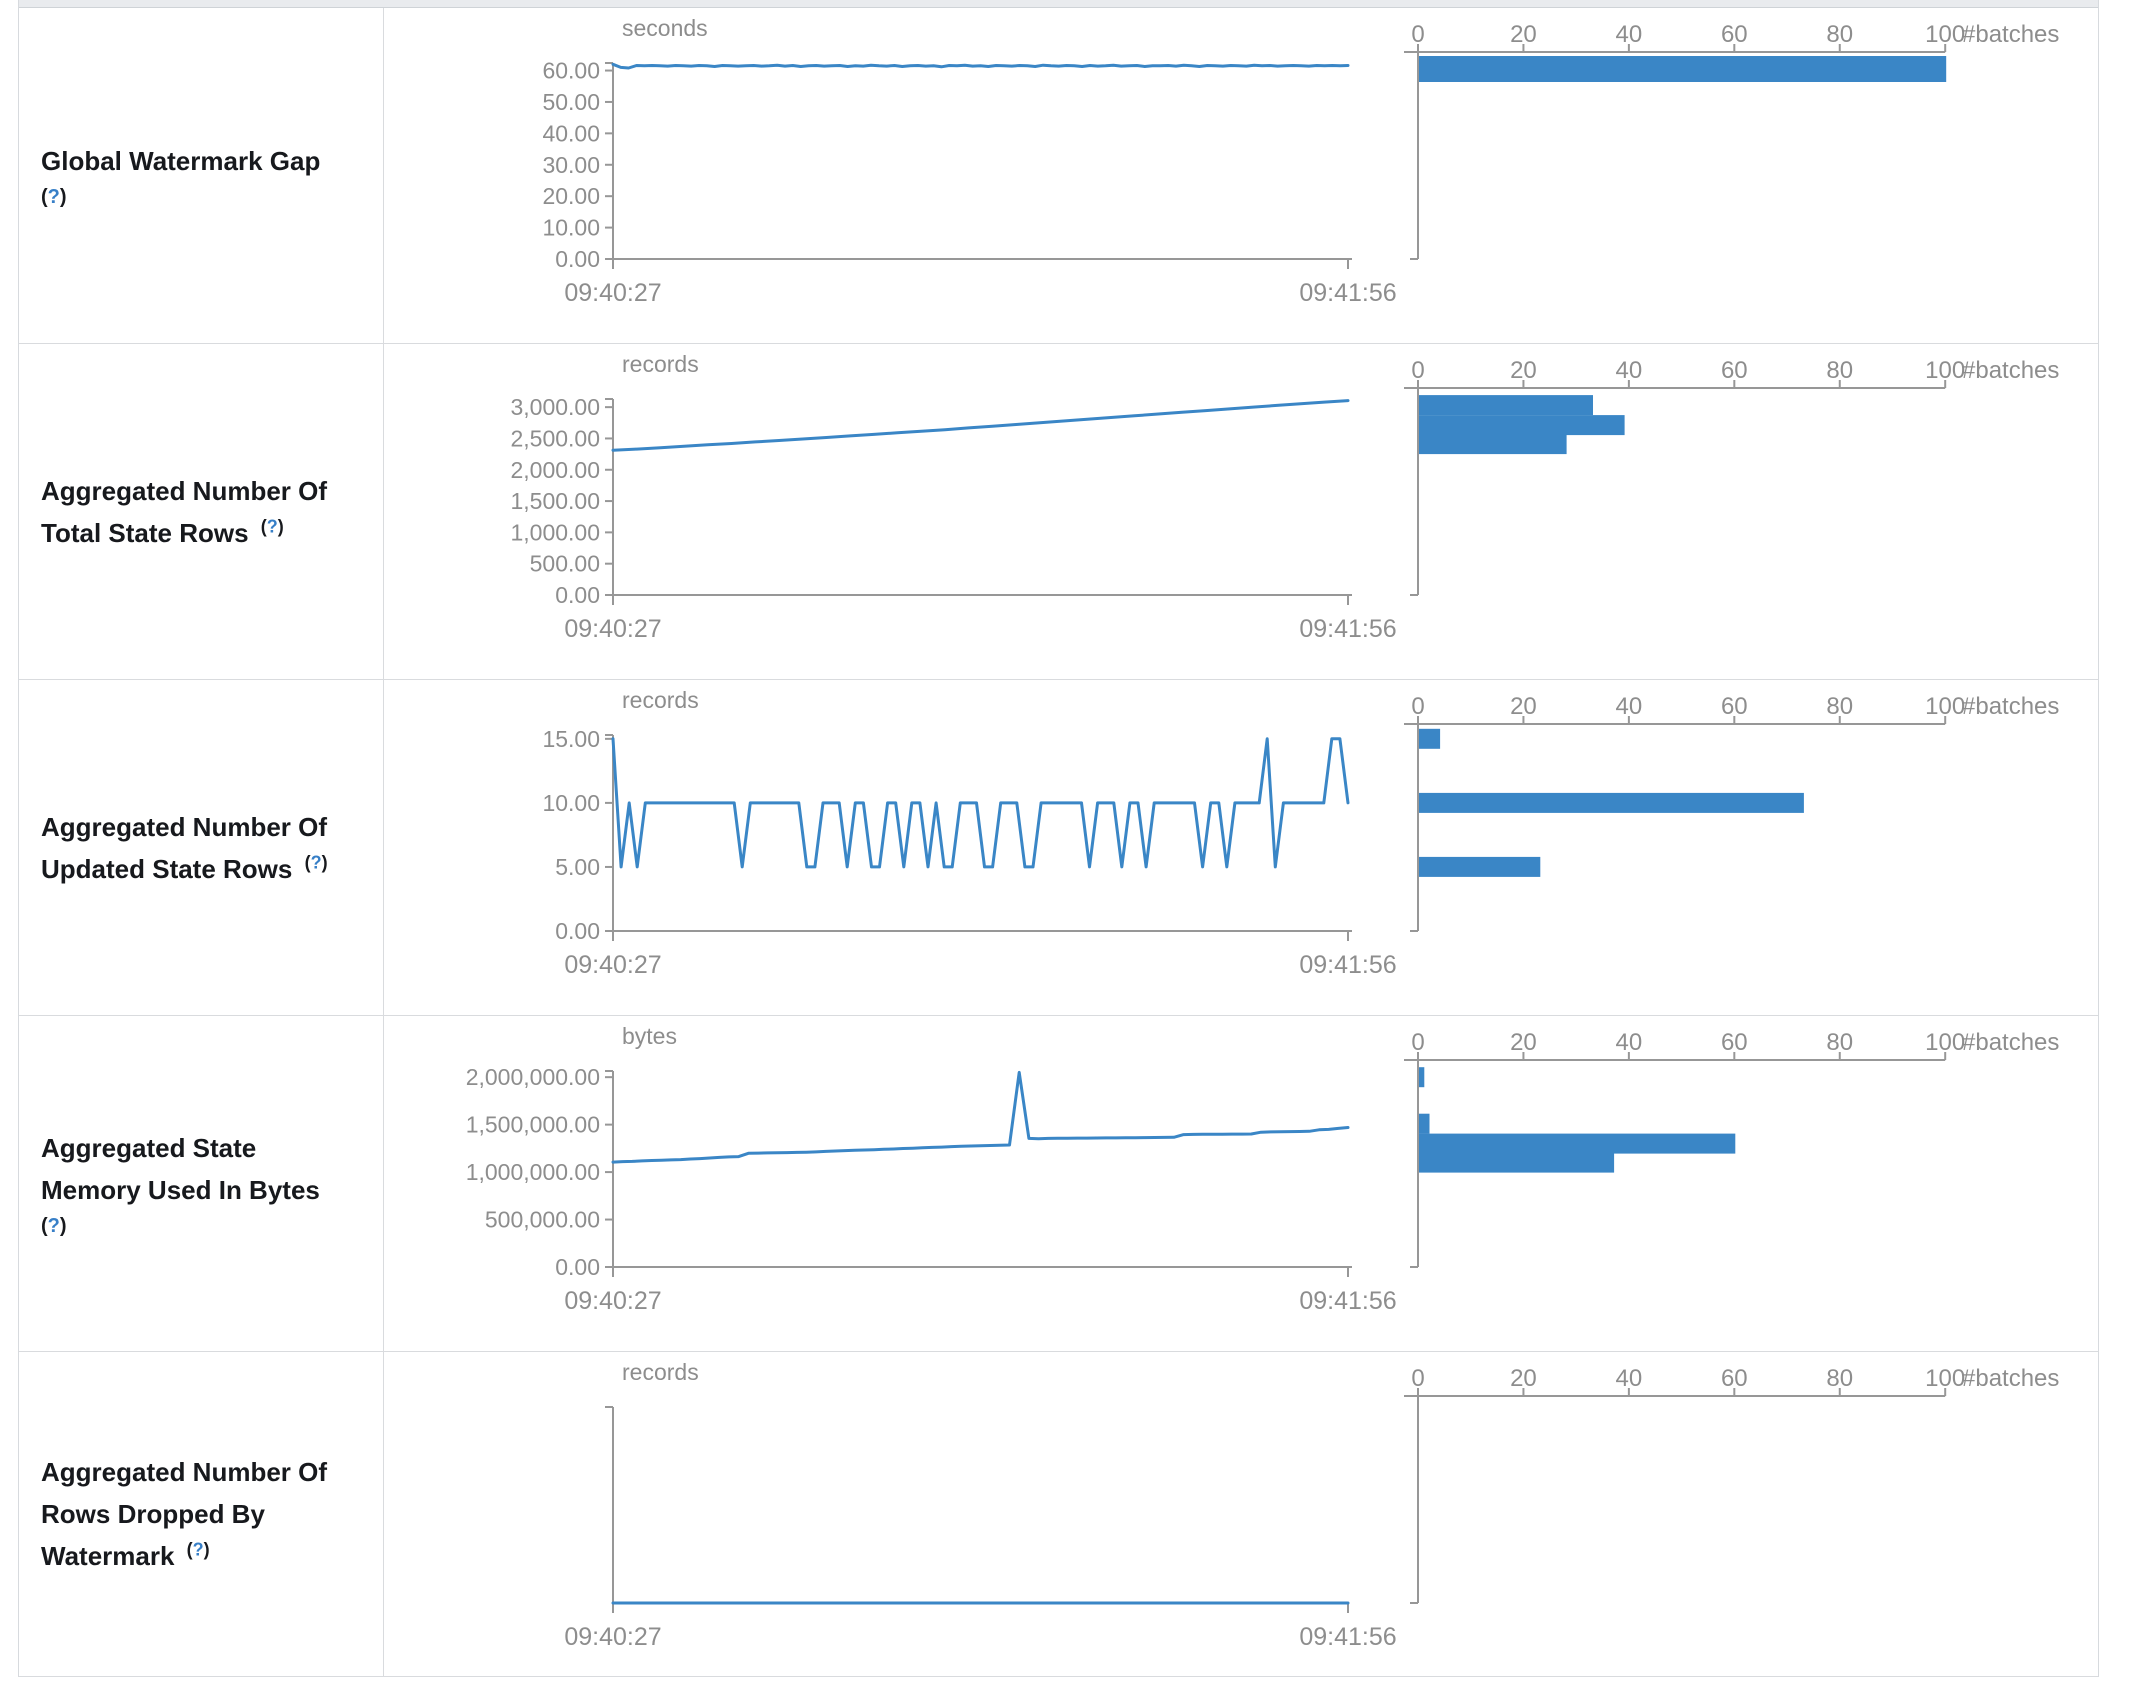 The image size is (2132, 1686). I want to click on timeline-y-tick: 50.00, so click(571, 102).